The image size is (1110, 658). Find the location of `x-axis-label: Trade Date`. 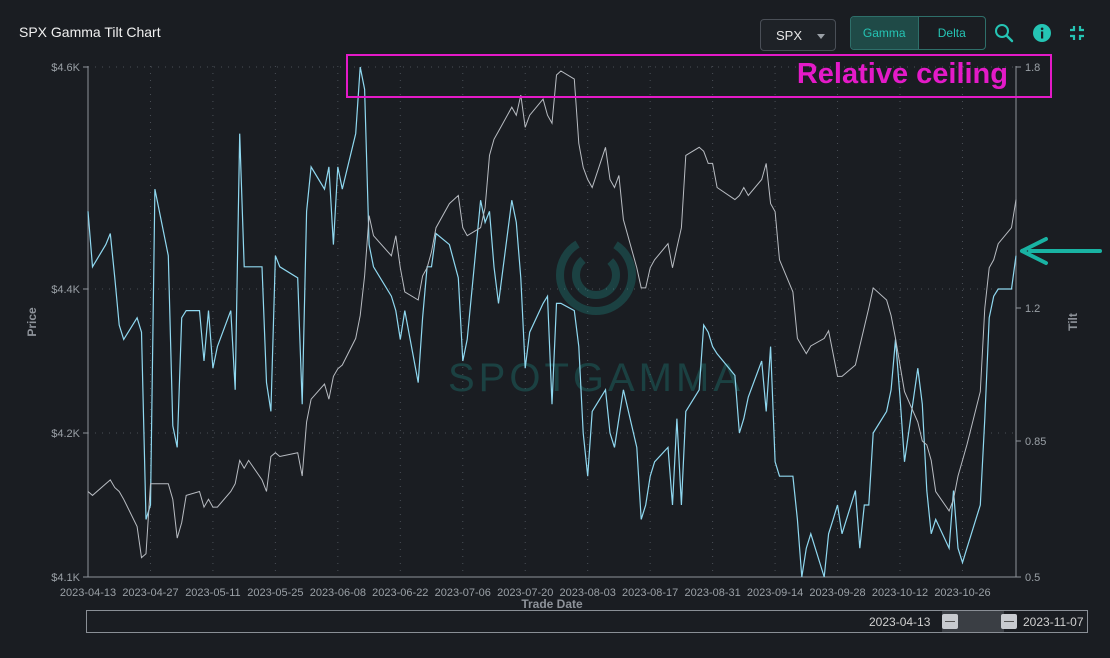

x-axis-label: Trade Date is located at coordinates (552, 604).